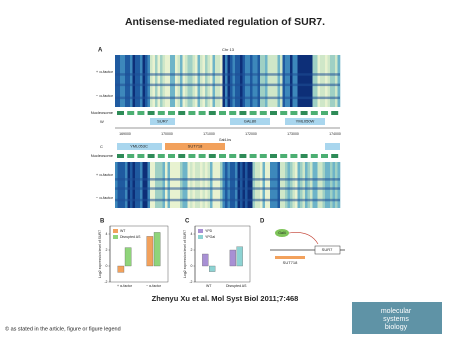 The image size is (450, 338). I want to click on label: W, so click(102, 121).